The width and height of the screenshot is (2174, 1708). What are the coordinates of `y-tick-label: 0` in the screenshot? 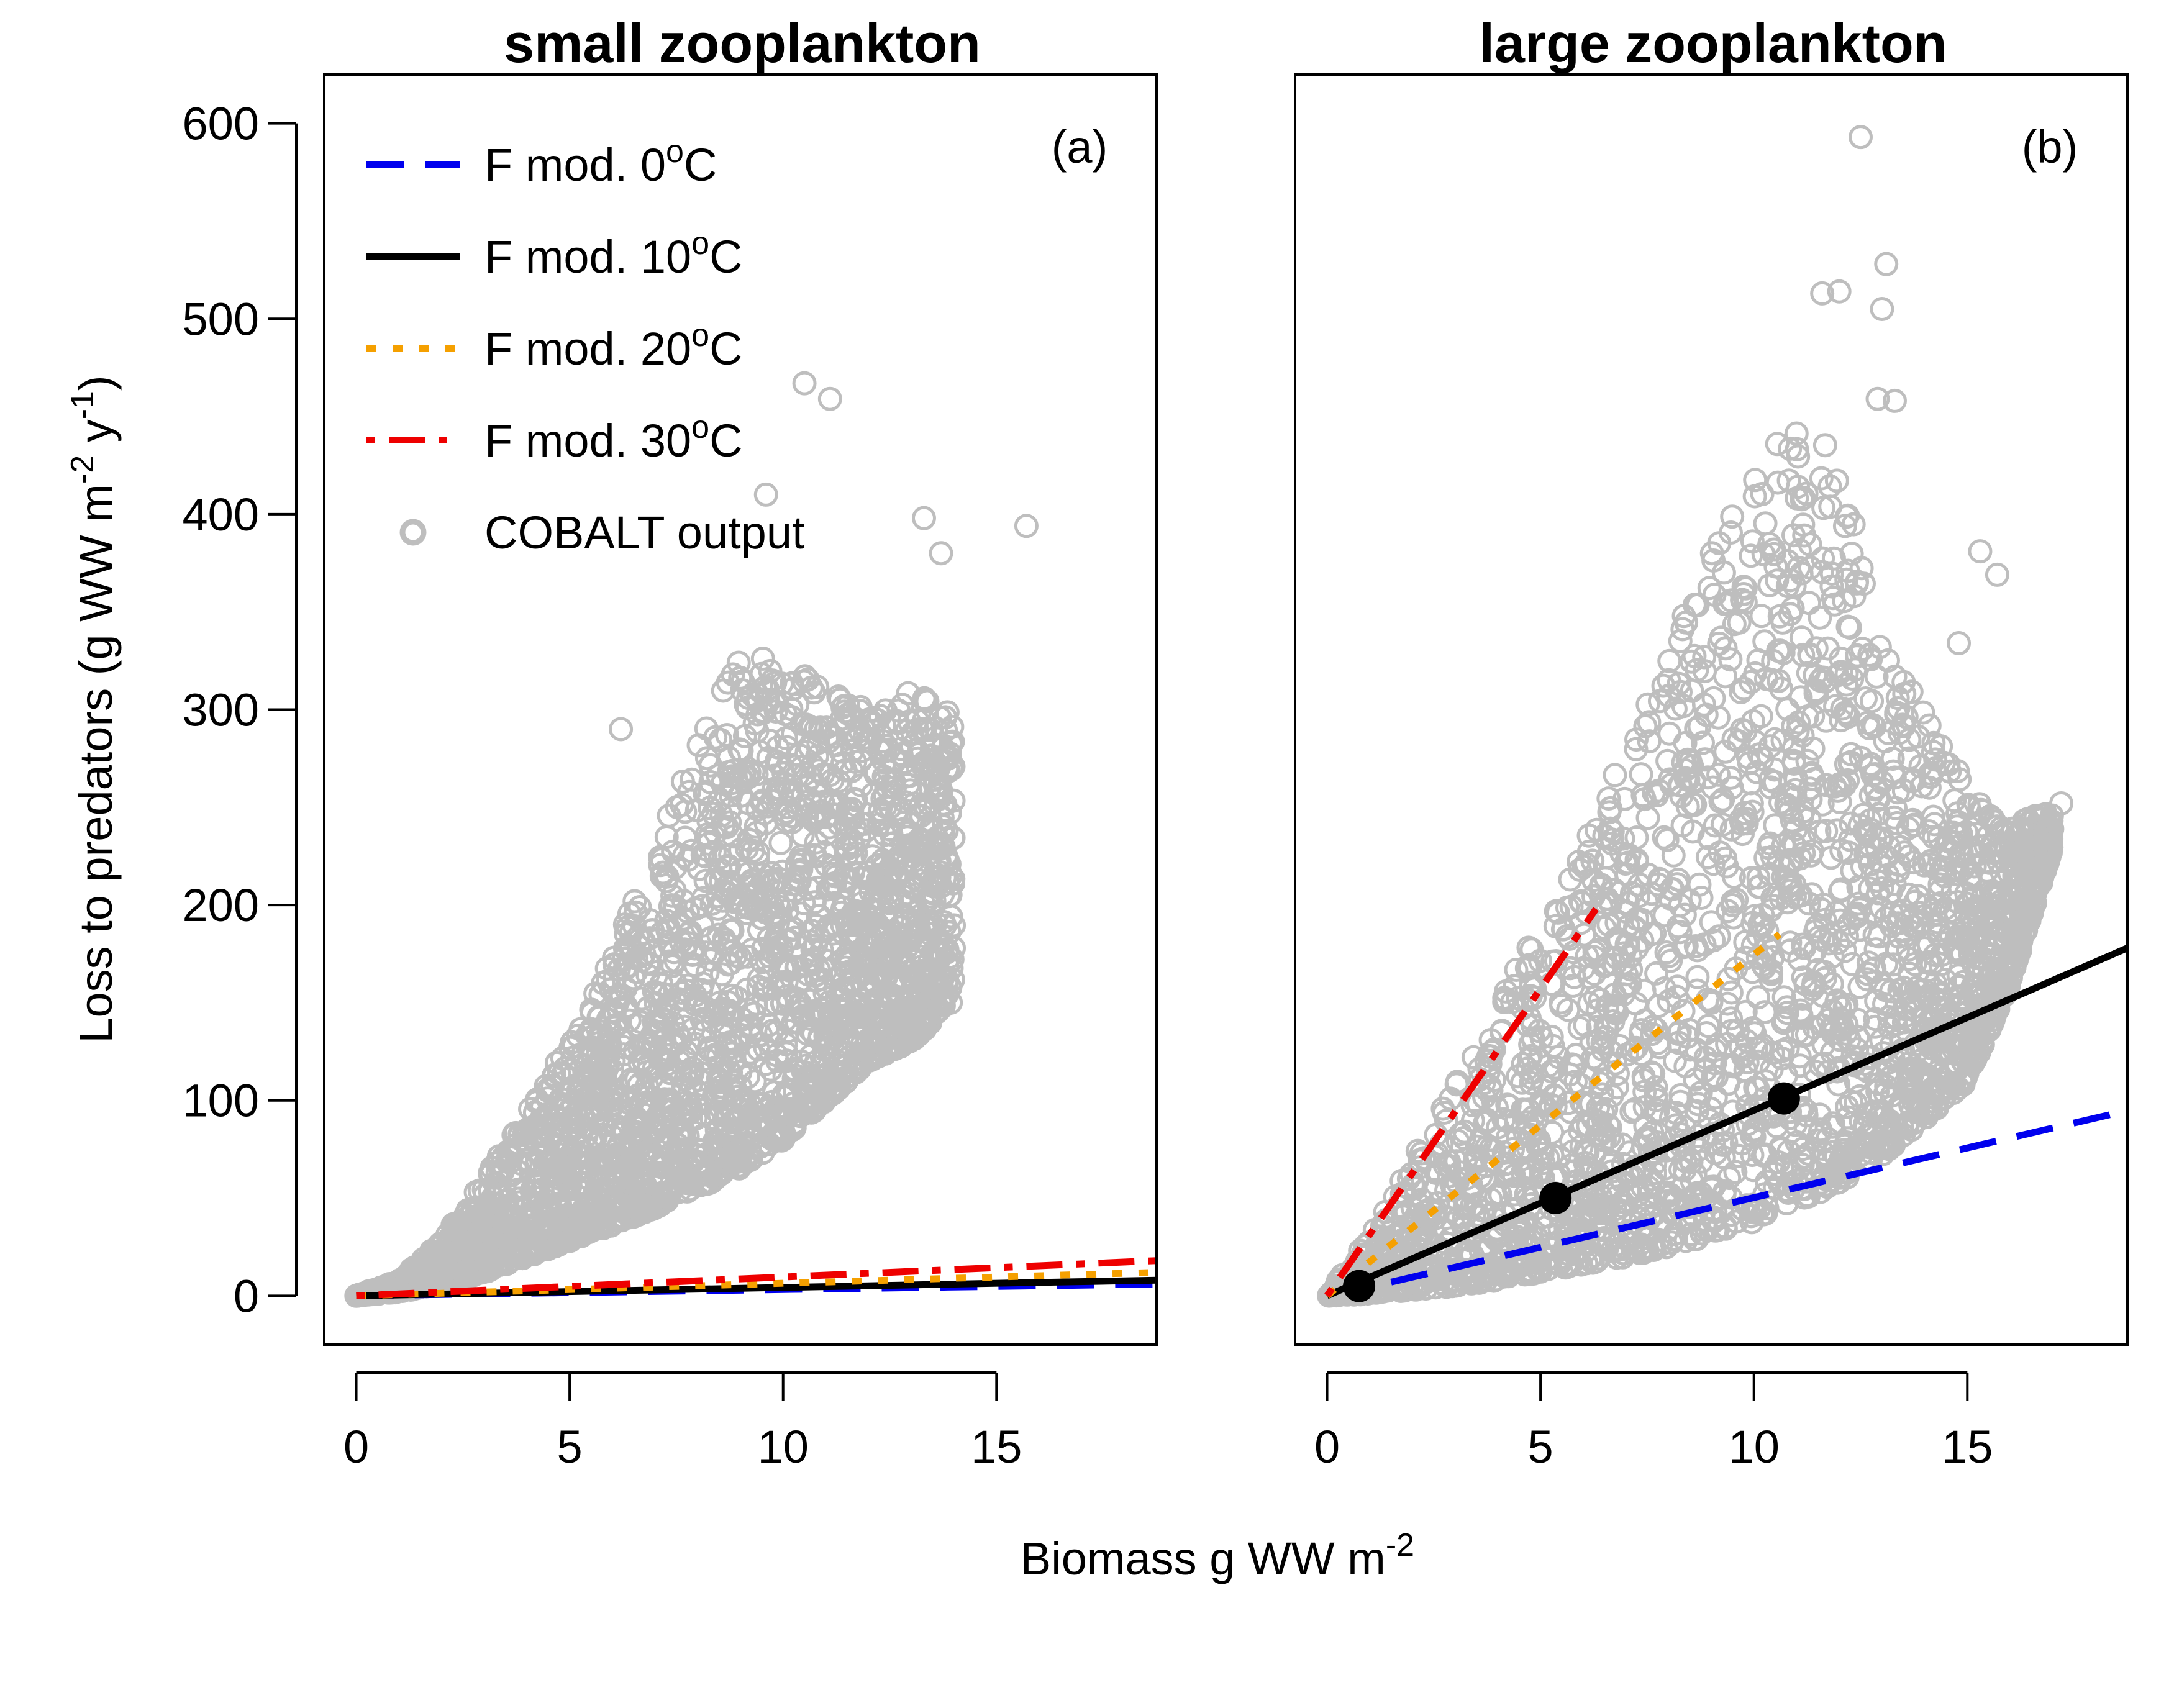 It's located at (246, 1296).